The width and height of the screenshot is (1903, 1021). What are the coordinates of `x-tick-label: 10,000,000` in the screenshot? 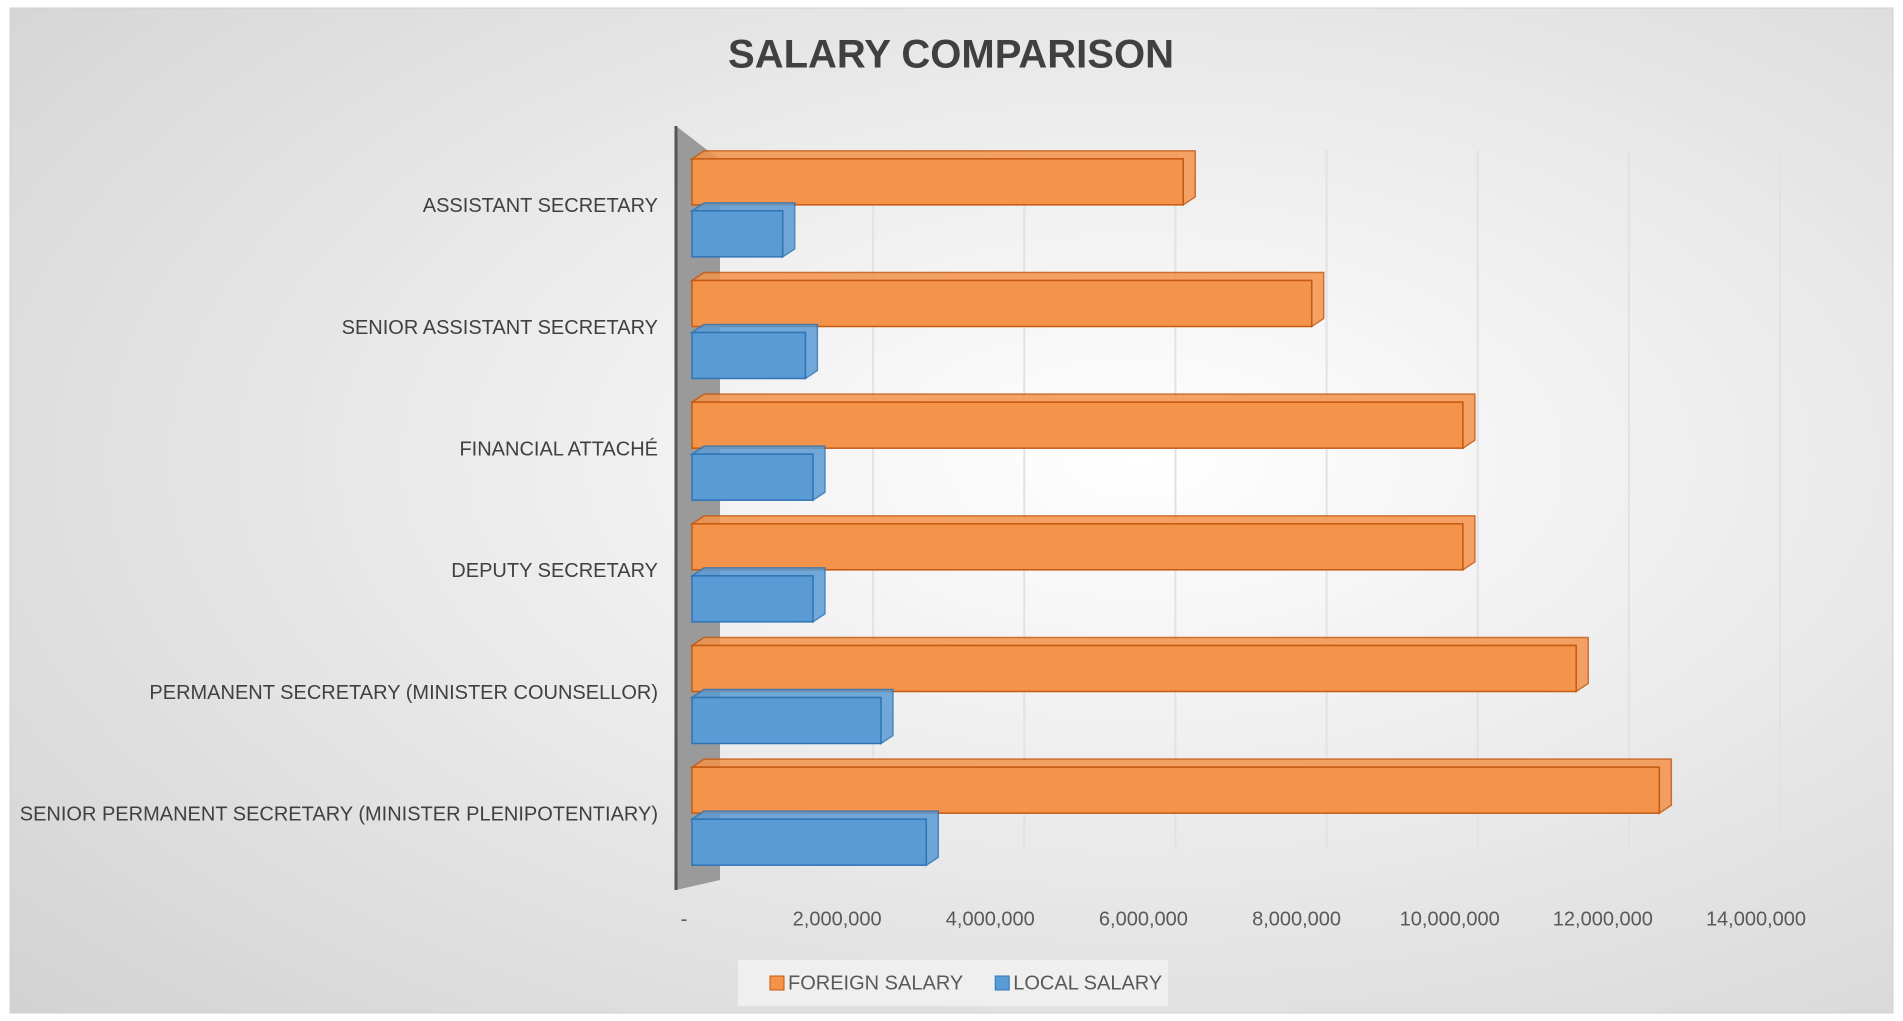 It's located at (1450, 919).